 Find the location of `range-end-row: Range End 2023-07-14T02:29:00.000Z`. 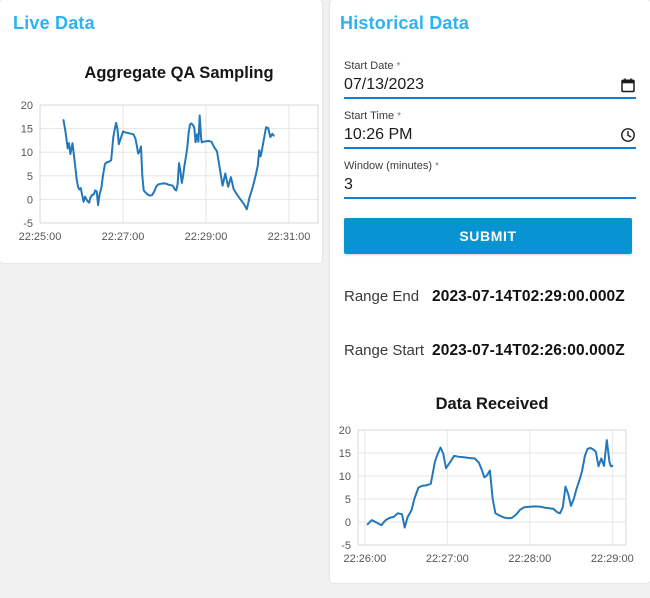

range-end-row: Range End 2023-07-14T02:29:00.000Z is located at coordinates (490, 298).